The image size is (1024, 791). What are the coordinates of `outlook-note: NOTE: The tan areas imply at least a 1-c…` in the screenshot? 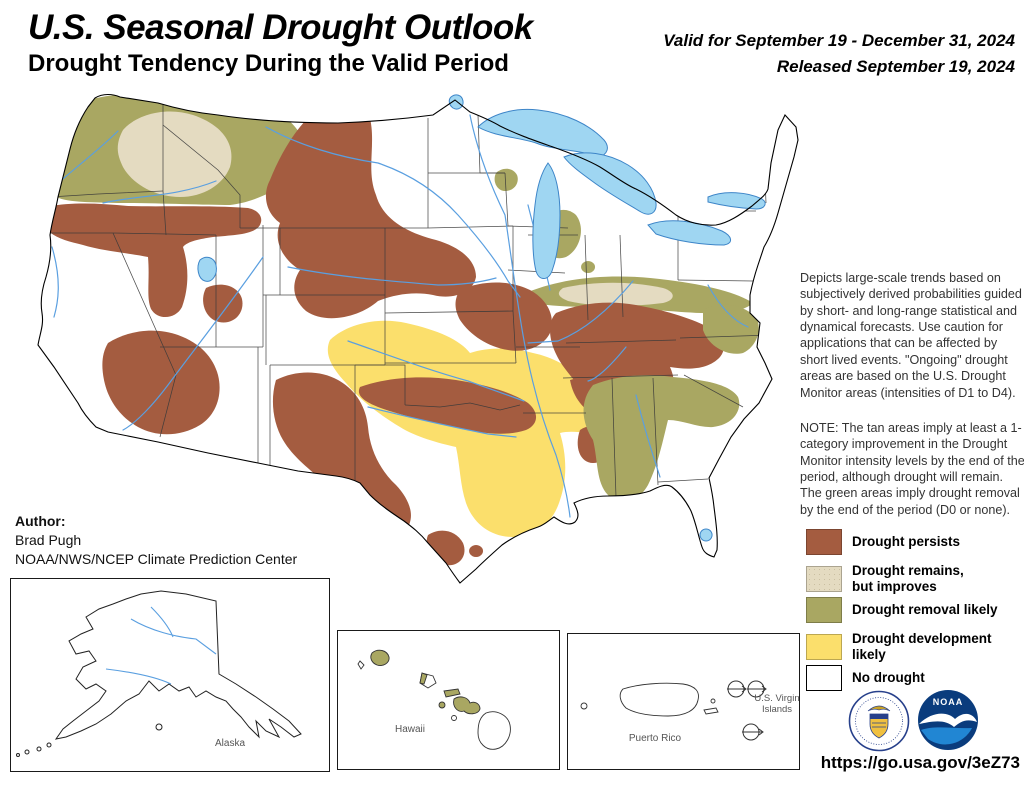 It's located at (912, 469).